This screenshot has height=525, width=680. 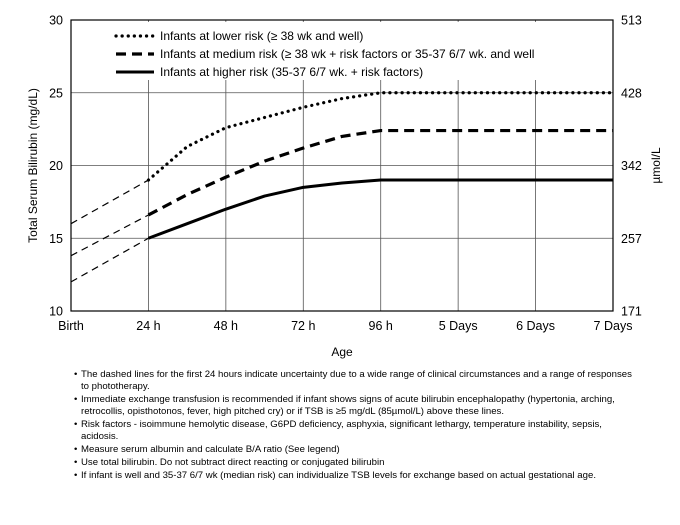 I want to click on y-tick-label: 30, so click(x=56, y=21).